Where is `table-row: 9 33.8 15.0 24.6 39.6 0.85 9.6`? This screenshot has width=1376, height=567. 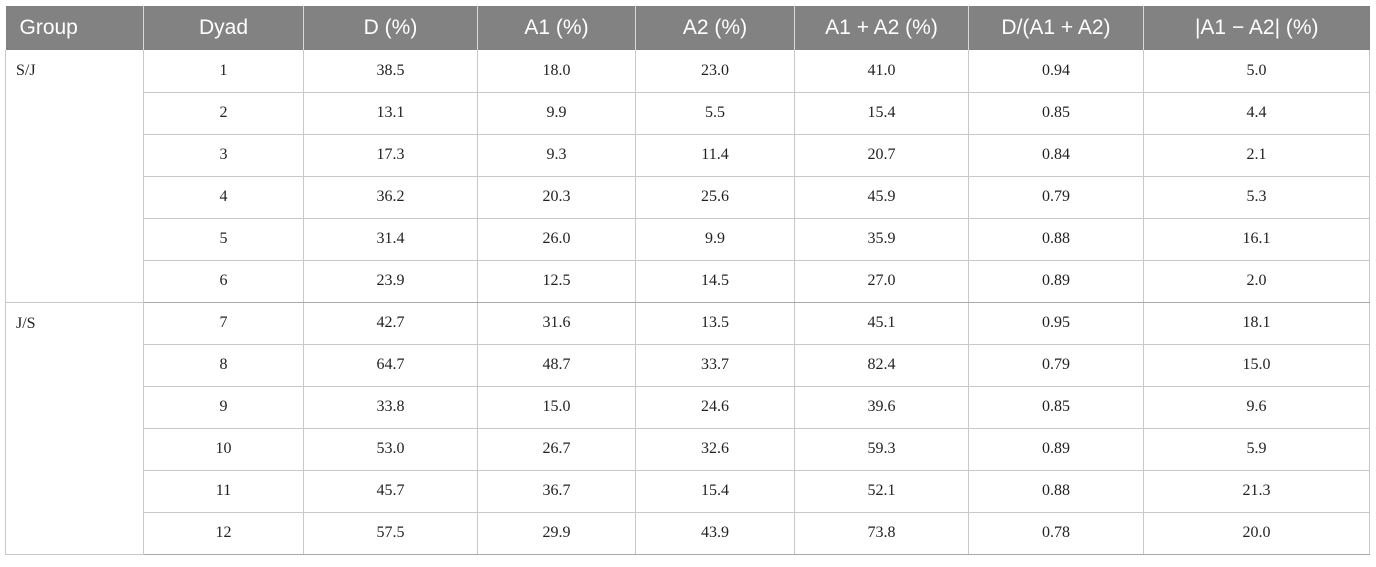
table-row: 9 33.8 15.0 24.6 39.6 0.85 9.6 is located at coordinates (688, 407).